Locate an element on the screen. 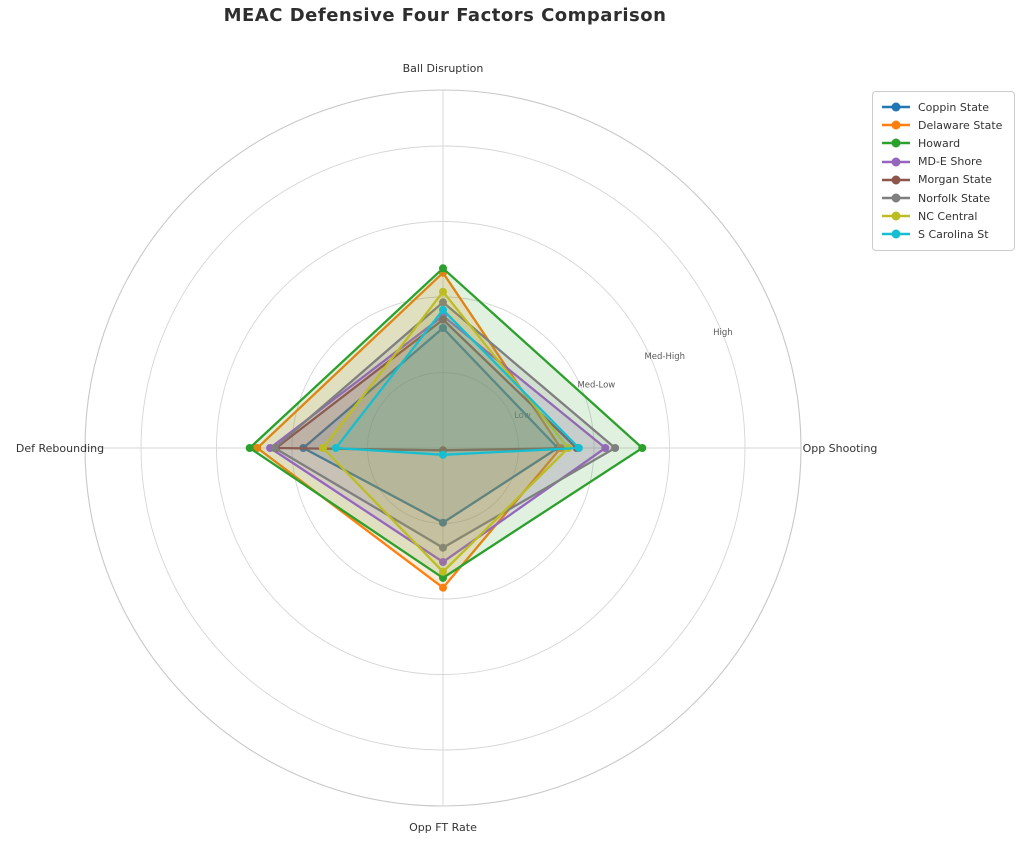 This screenshot has height=844, width=1024. data-point-norfolk-state-def-rebounding is located at coordinates (274, 448).